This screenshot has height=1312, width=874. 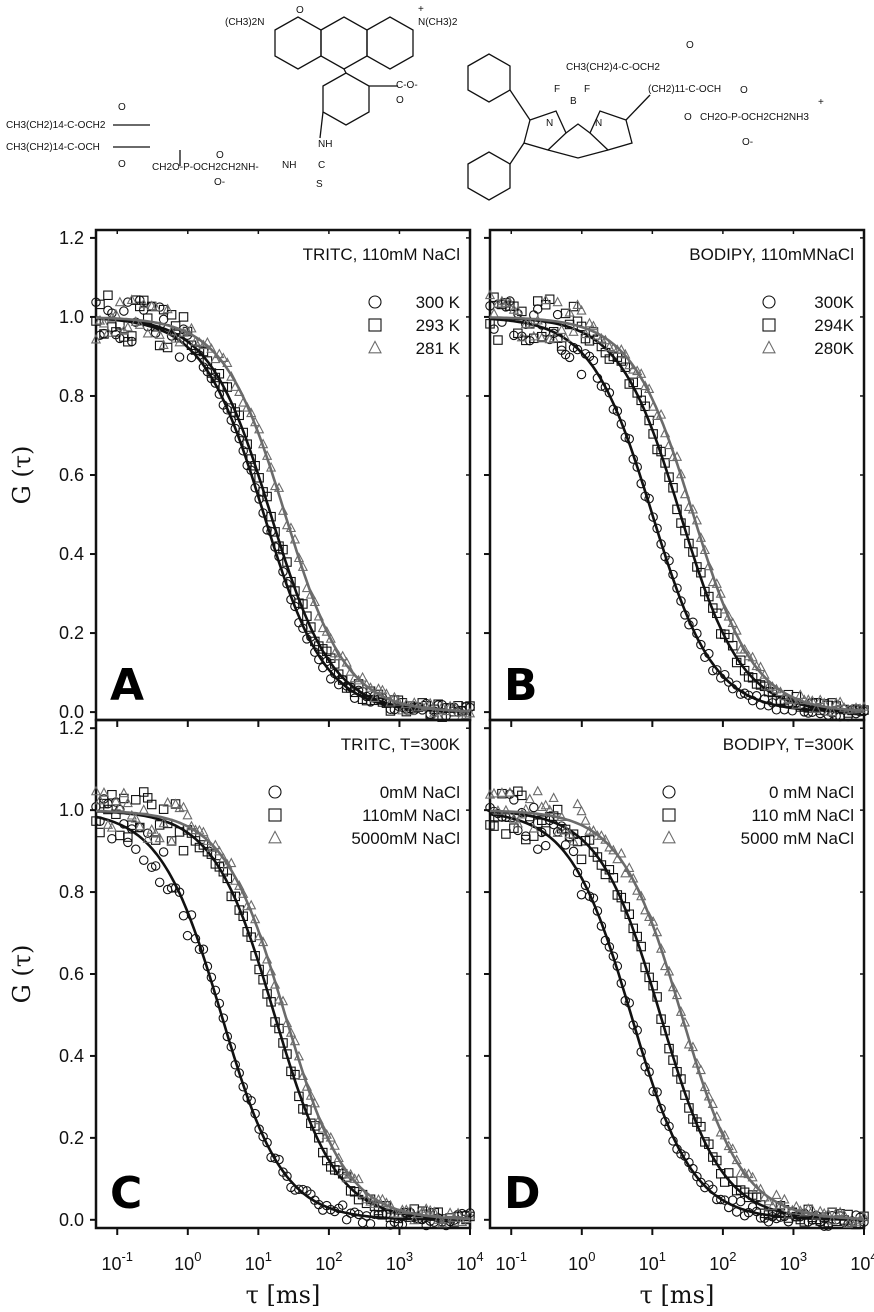 What do you see at coordinates (399, 1261) in the screenshot?
I see `x-tick-label: 10³` at bounding box center [399, 1261].